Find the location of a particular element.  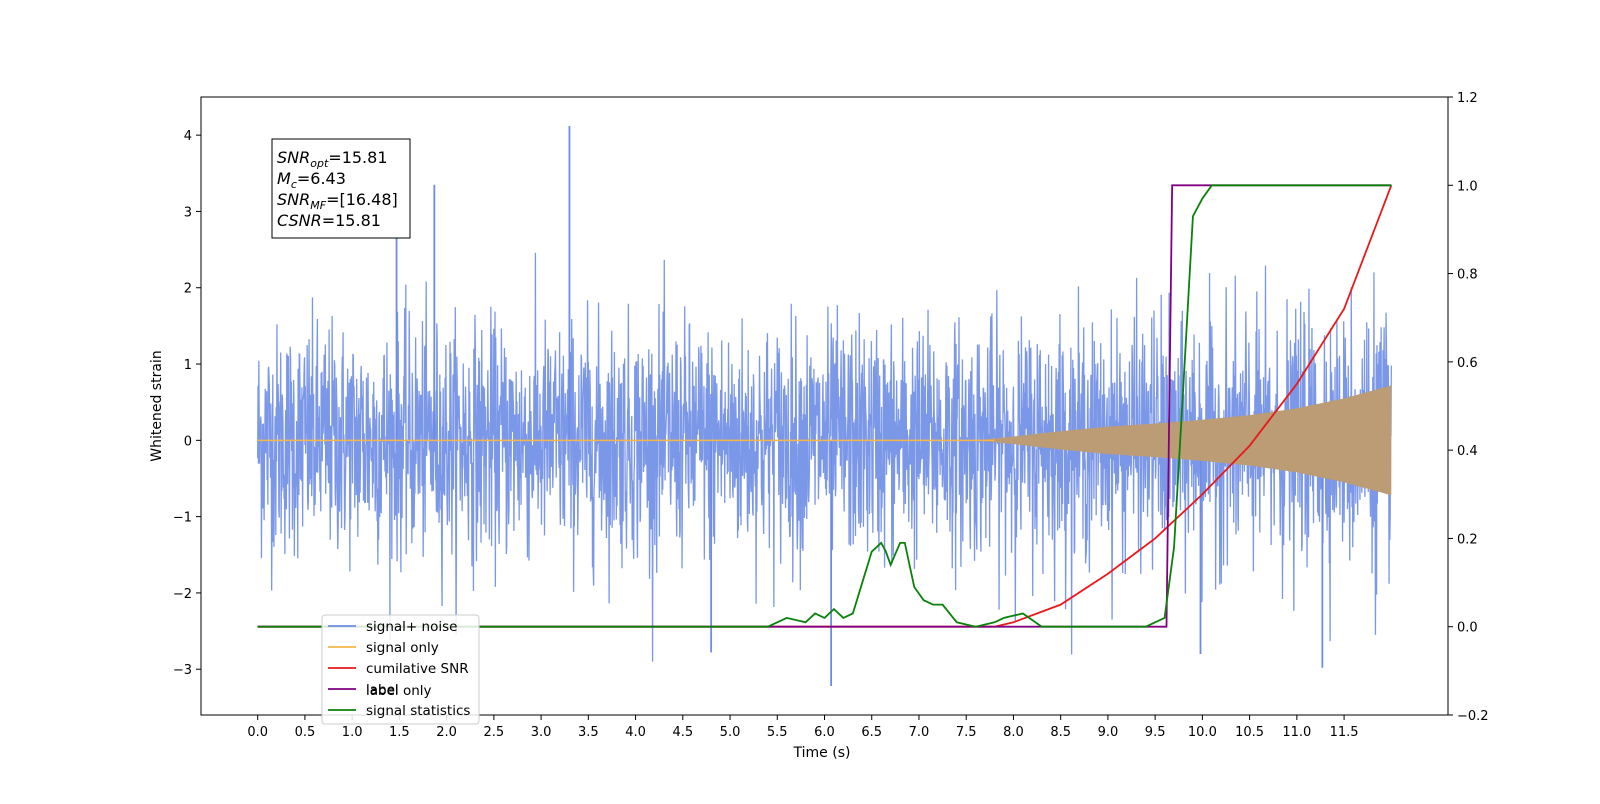

x-tick-label: 5.5 is located at coordinates (777, 732).